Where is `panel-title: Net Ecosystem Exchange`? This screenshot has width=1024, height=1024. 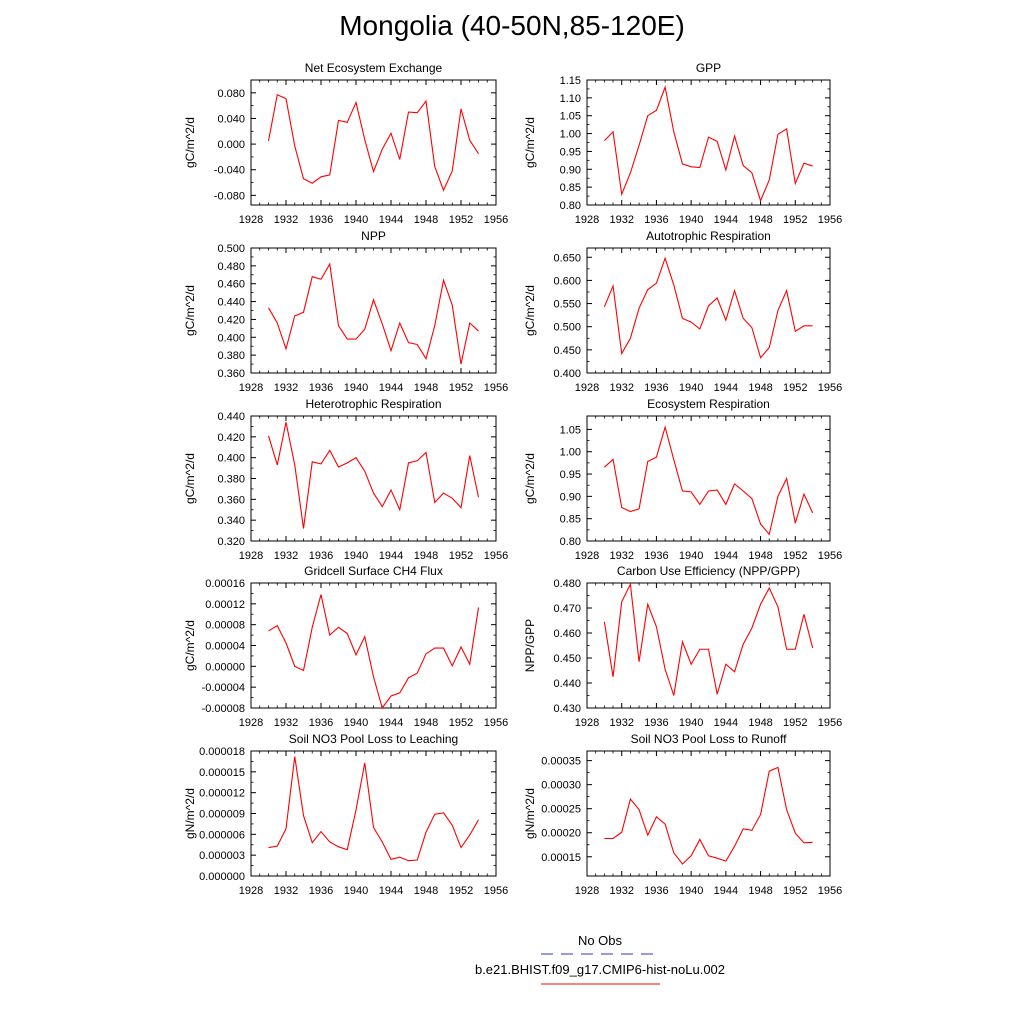
panel-title: Net Ecosystem Exchange is located at coordinates (374, 68).